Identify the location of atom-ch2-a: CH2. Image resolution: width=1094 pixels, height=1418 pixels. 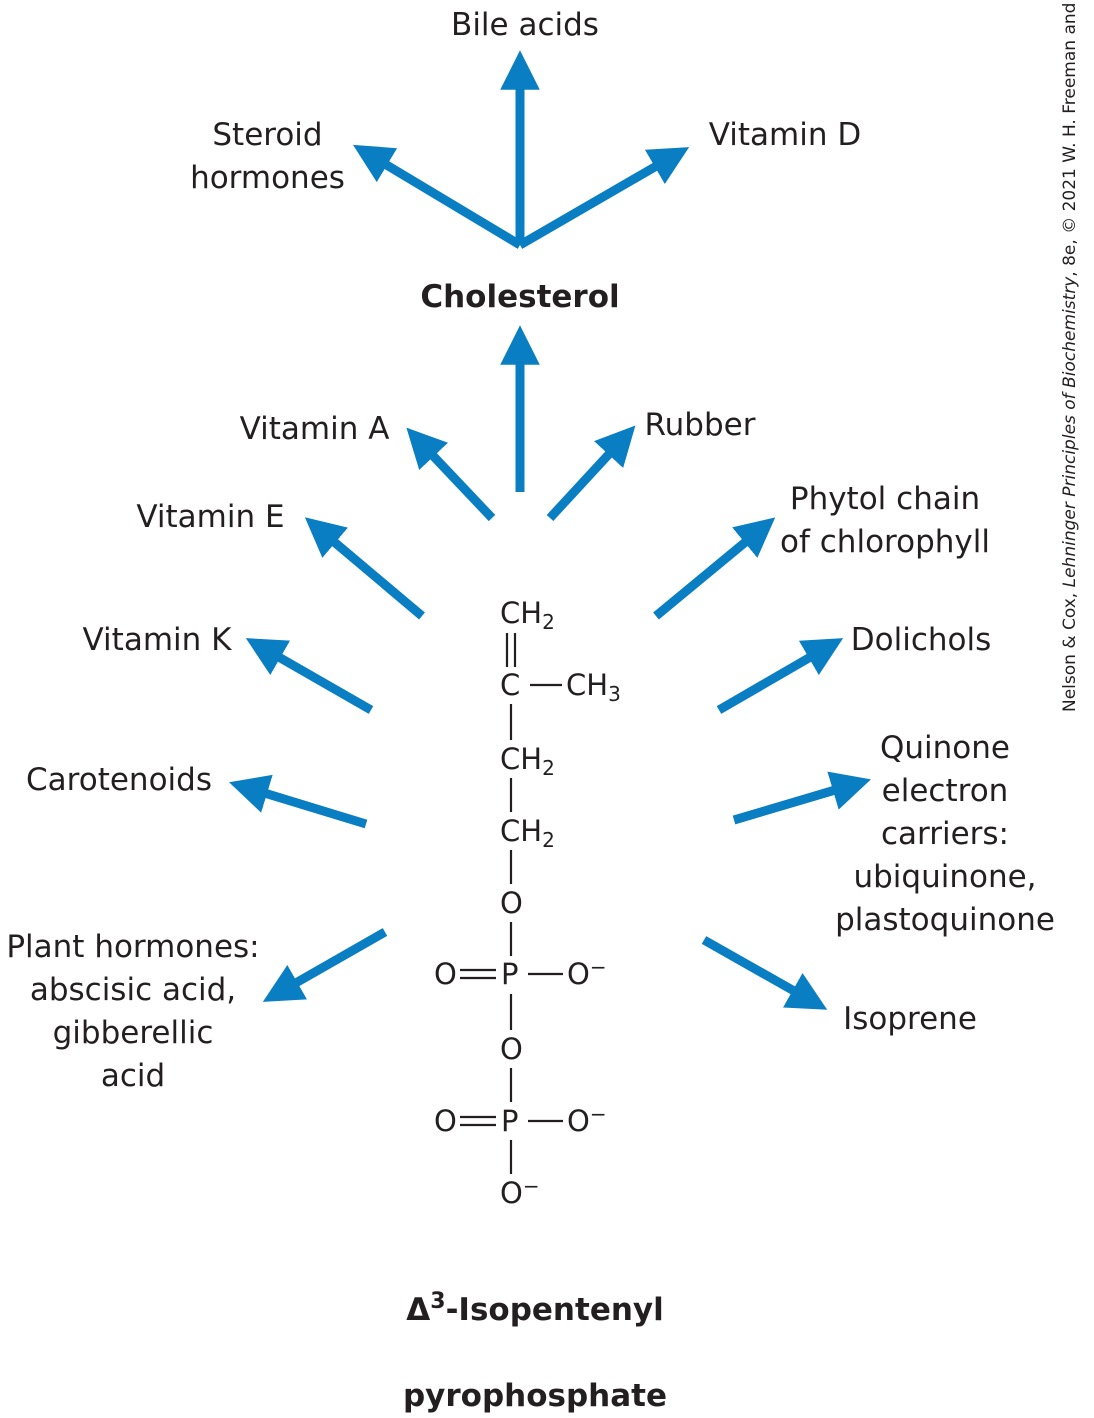
(527, 761).